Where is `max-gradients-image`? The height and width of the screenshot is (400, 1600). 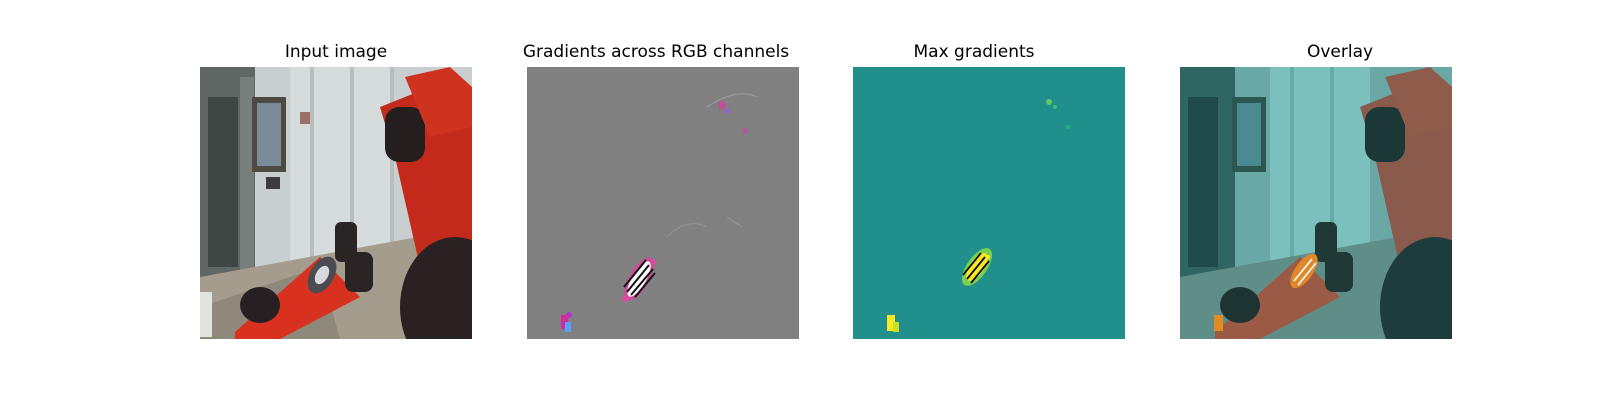
max-gradients-image is located at coordinates (989, 203).